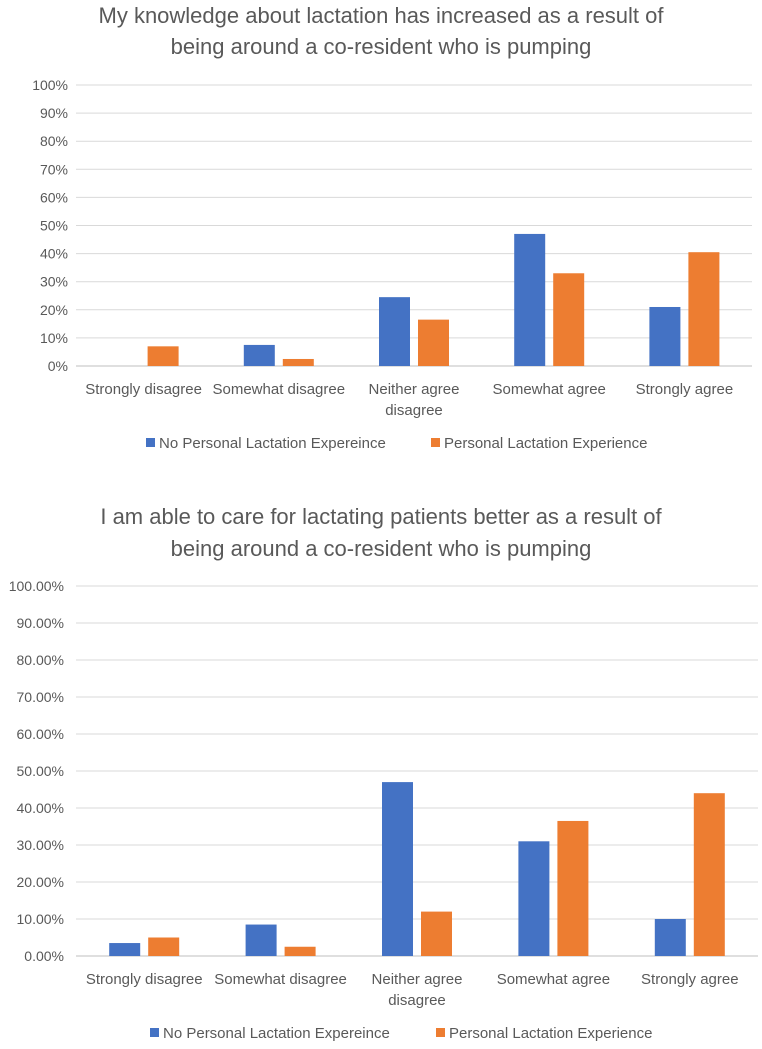  I want to click on y-tick-label: 40.00%, so click(40, 808).